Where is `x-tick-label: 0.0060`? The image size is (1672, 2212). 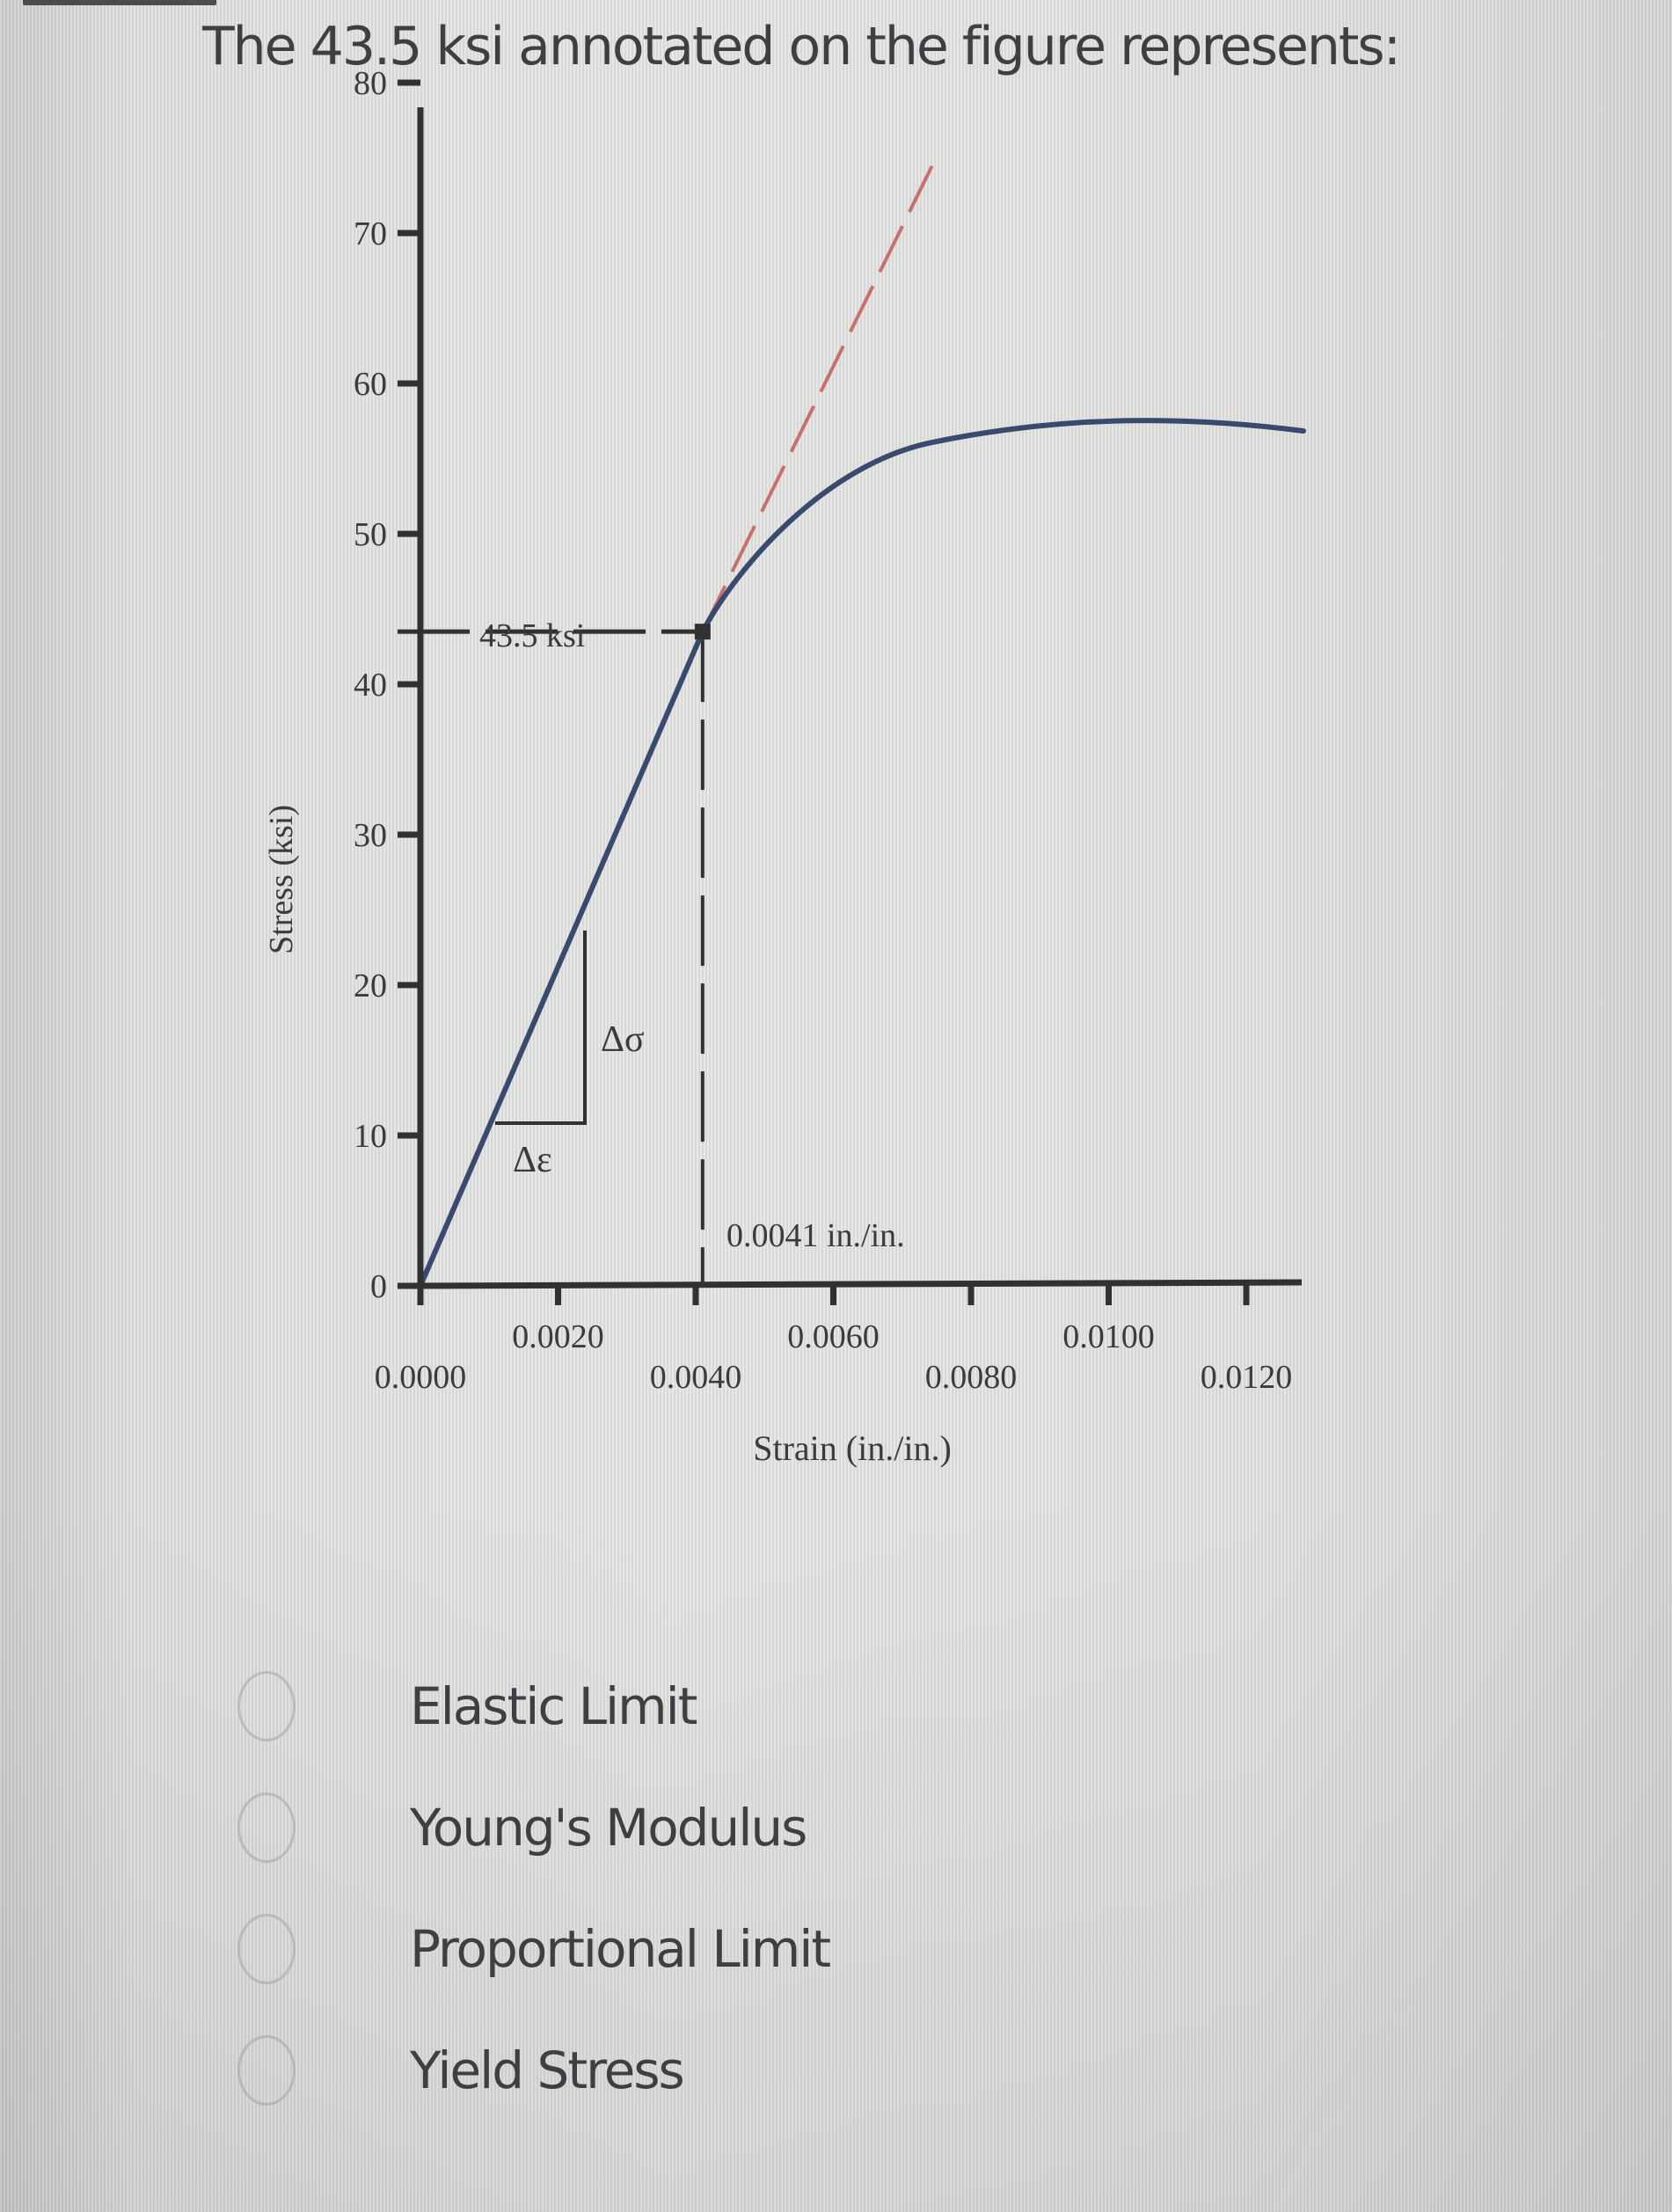 x-tick-label: 0.0060 is located at coordinates (833, 1336).